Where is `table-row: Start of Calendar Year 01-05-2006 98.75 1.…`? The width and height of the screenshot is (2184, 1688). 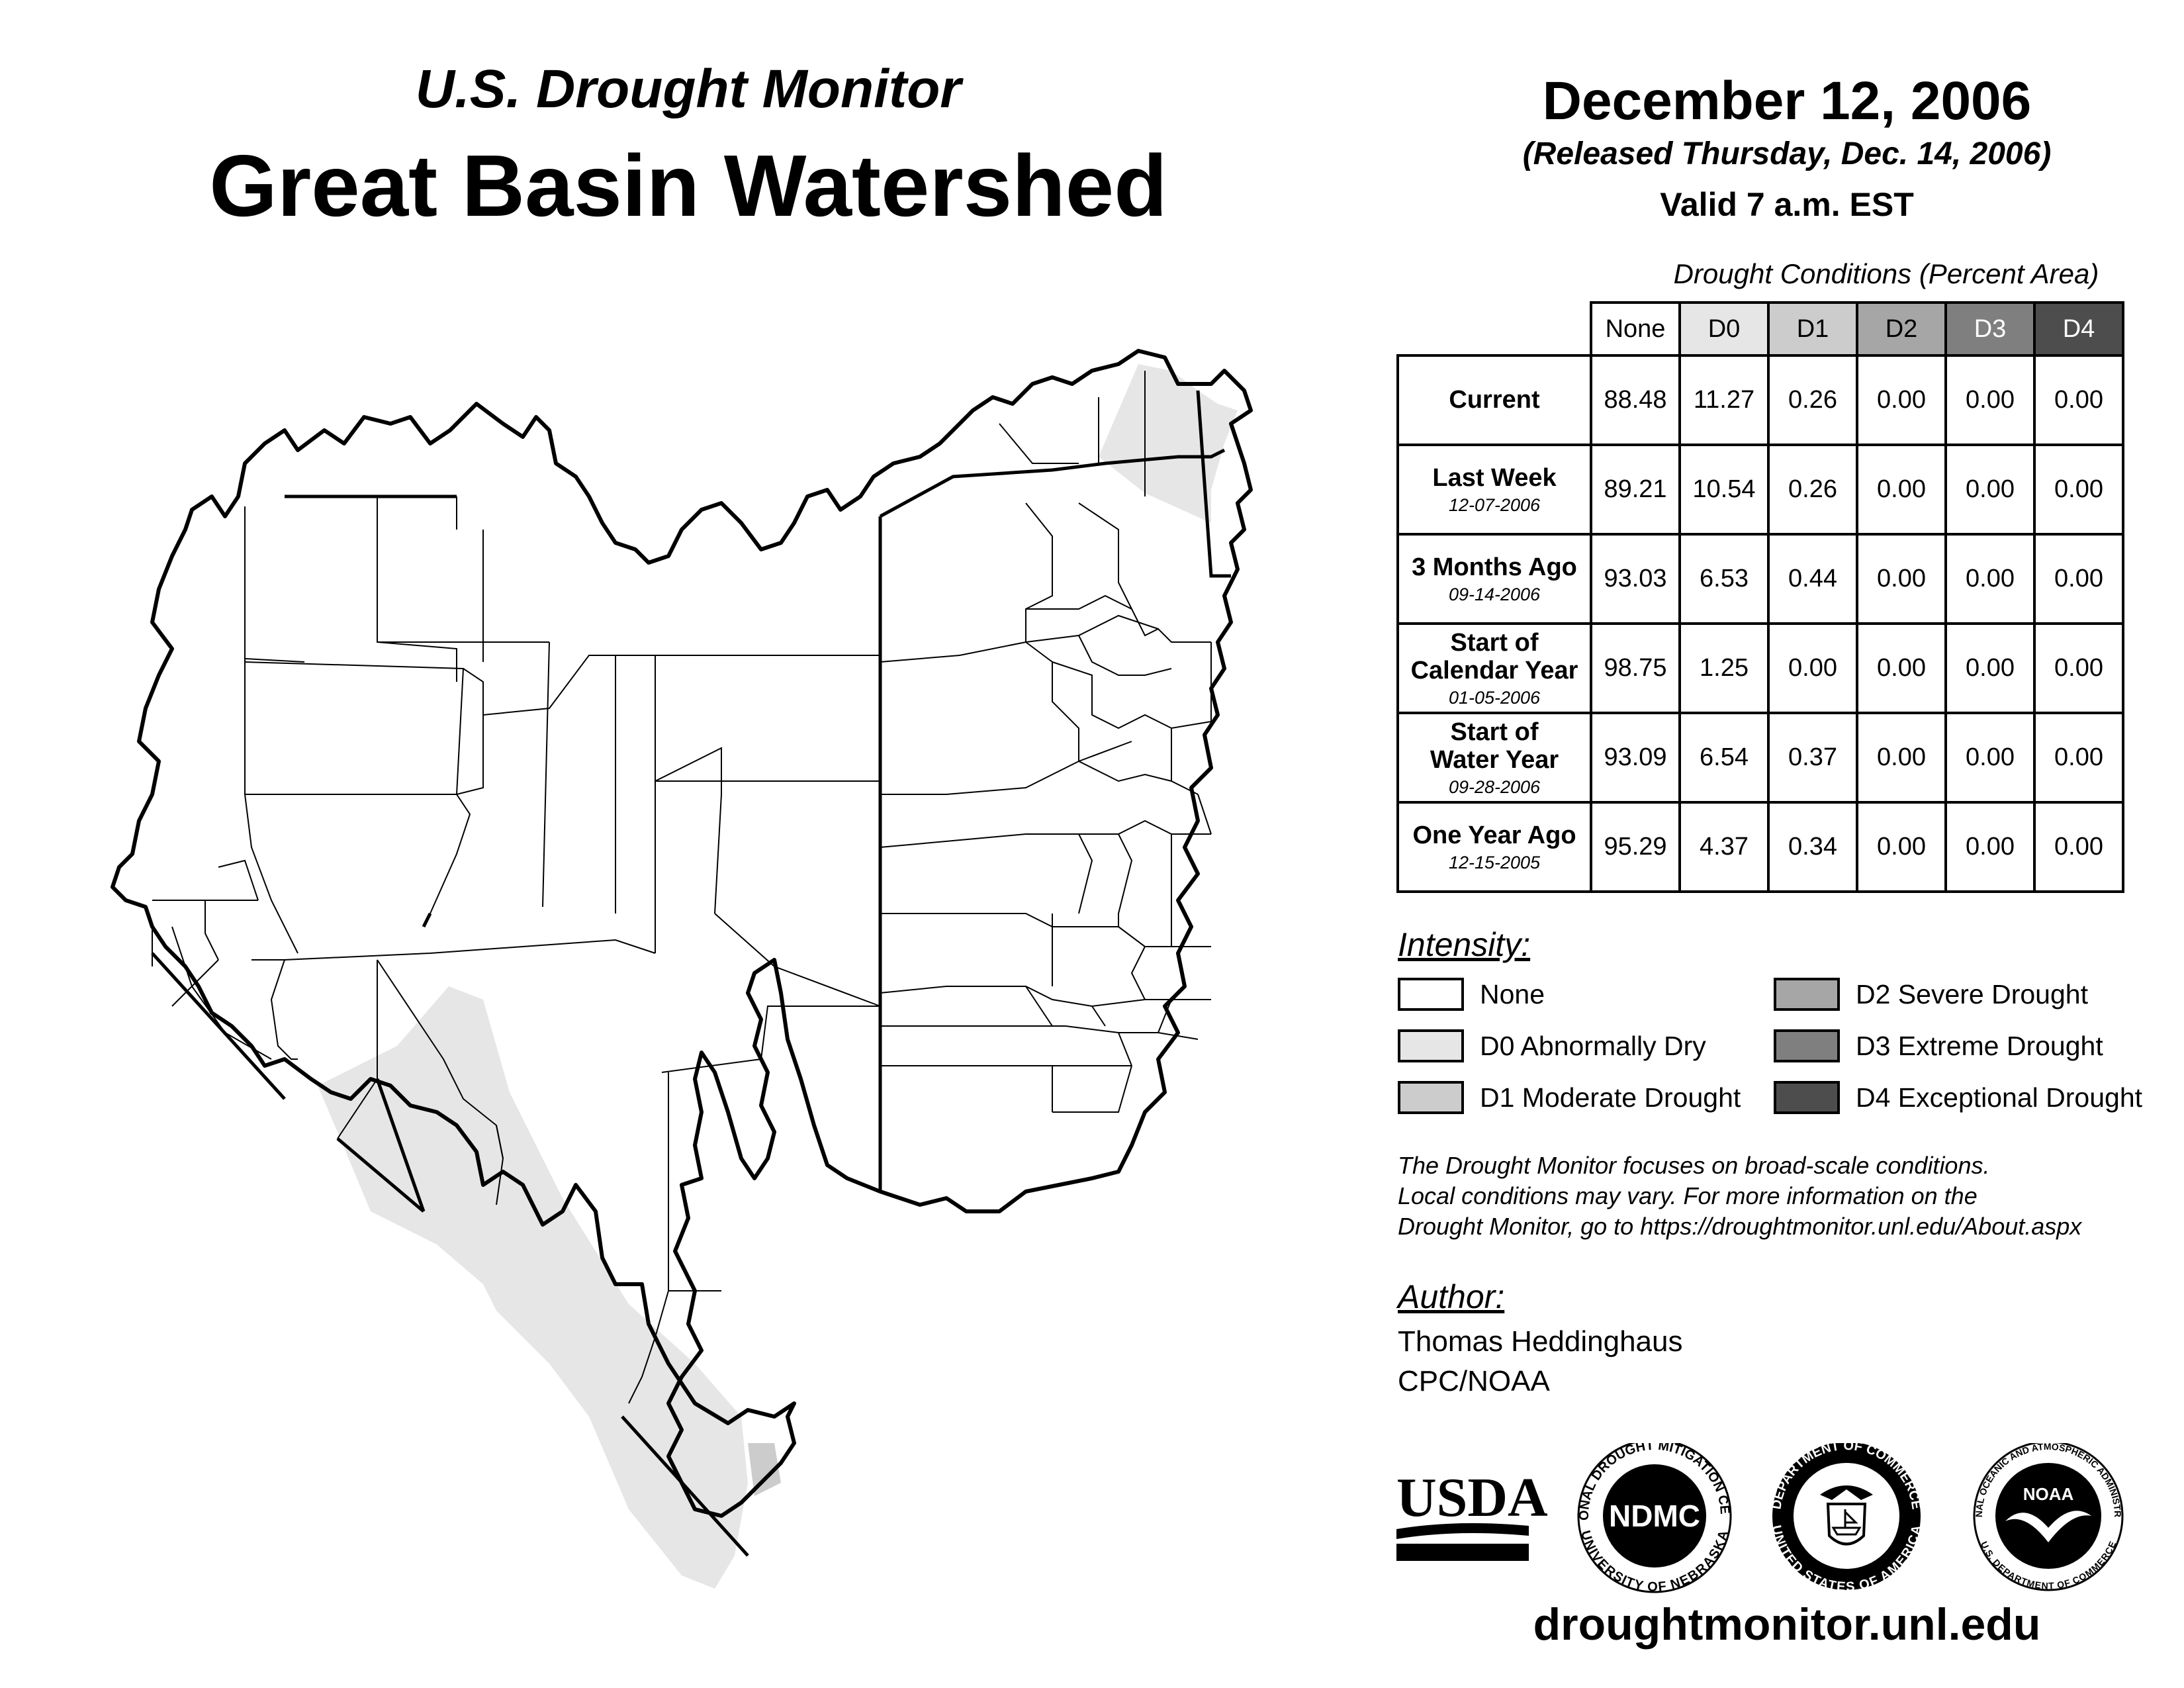
table-row: Start of Calendar Year 01-05-2006 98.75 1.… is located at coordinates (1760, 668).